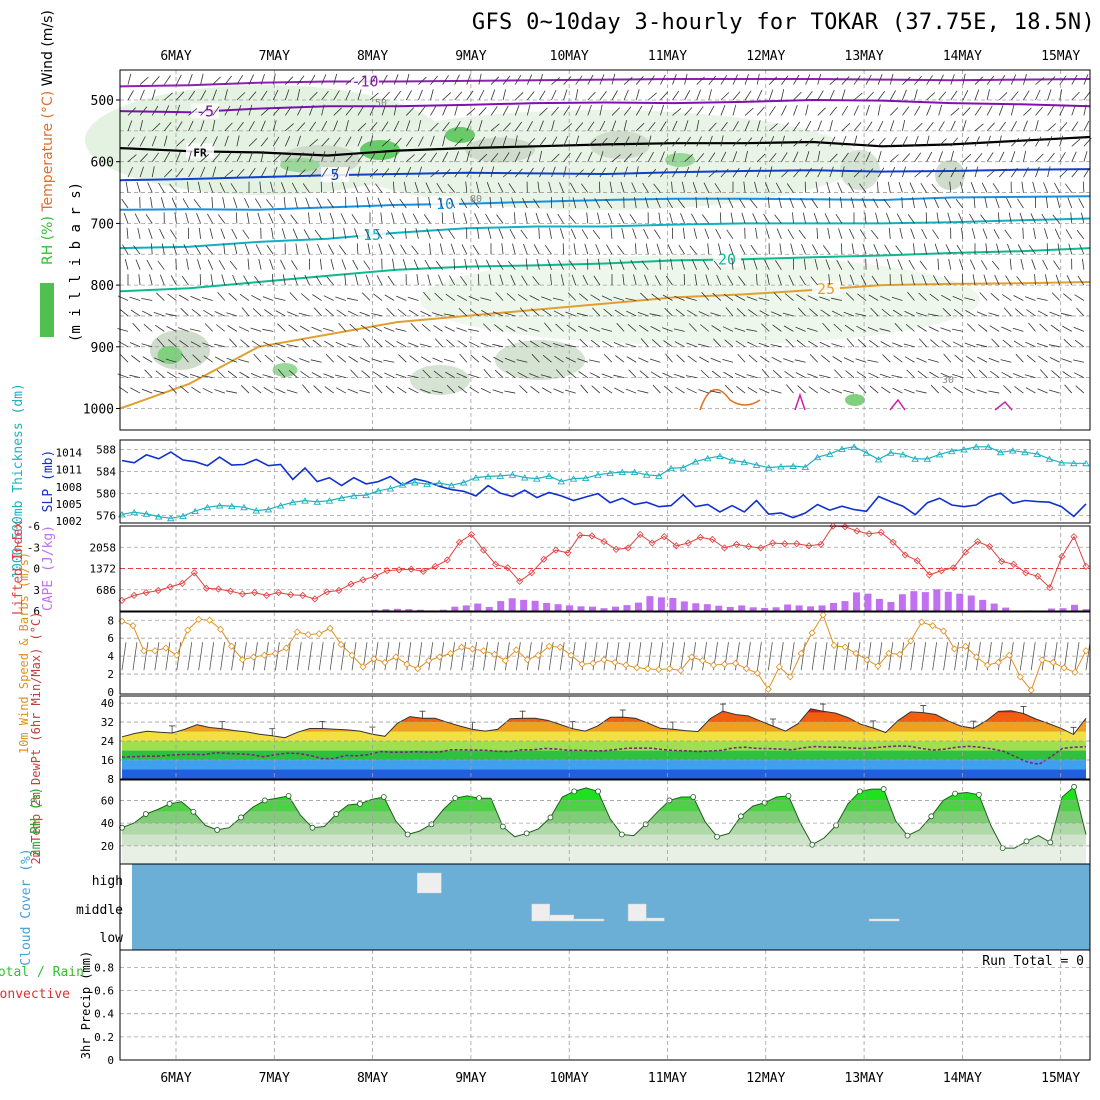 This screenshot has width=1100, height=1100. What do you see at coordinates (112, 938) in the screenshot?
I see `cloud-category-low: low` at bounding box center [112, 938].